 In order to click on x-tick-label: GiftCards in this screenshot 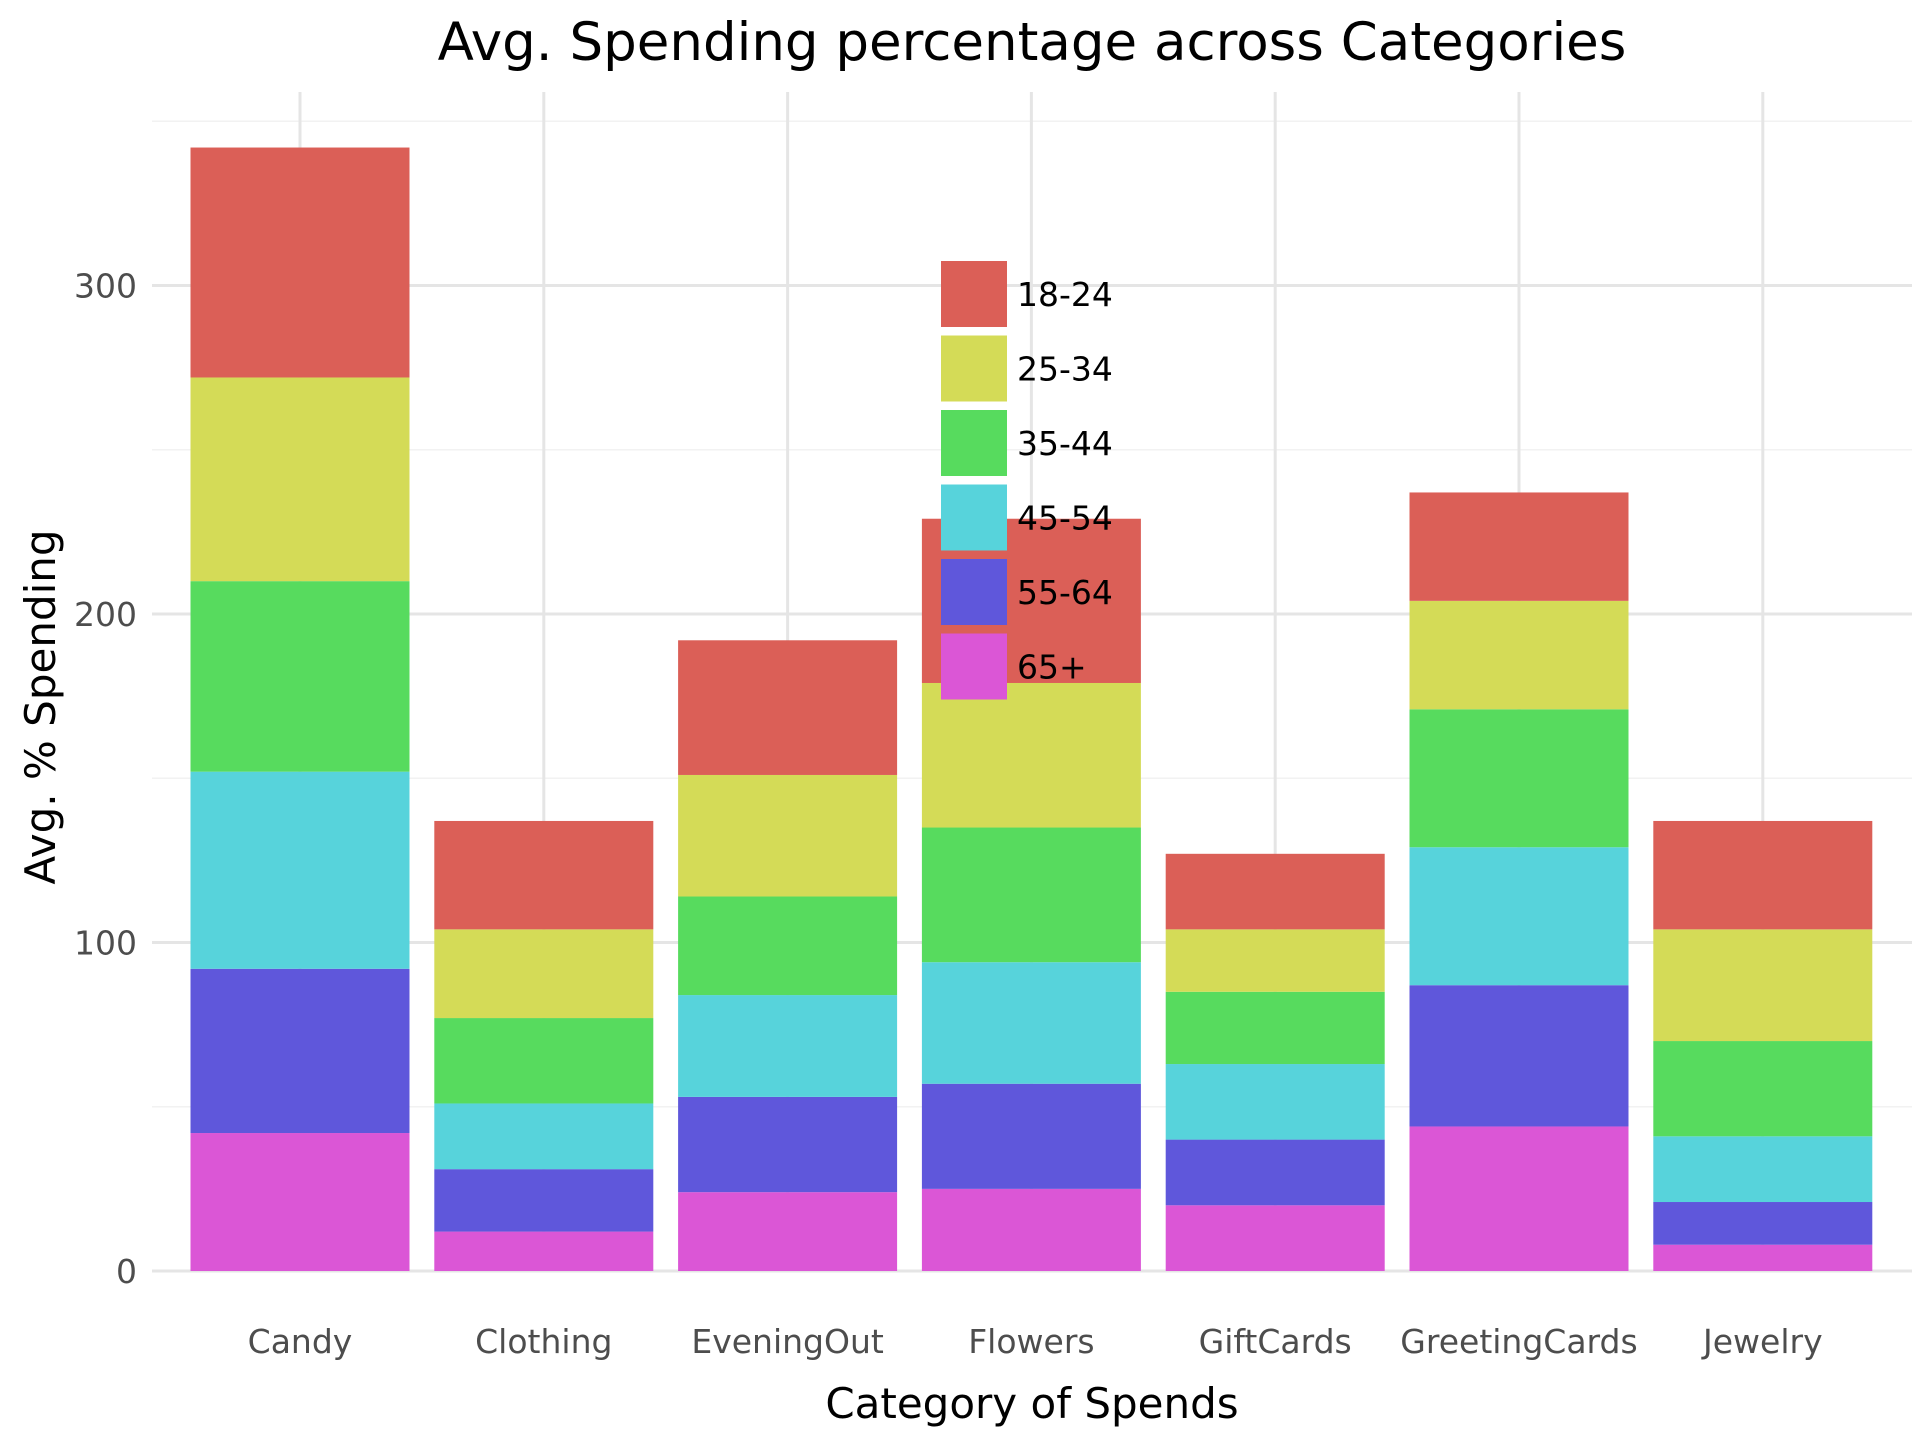, I will do `click(1275, 1341)`.